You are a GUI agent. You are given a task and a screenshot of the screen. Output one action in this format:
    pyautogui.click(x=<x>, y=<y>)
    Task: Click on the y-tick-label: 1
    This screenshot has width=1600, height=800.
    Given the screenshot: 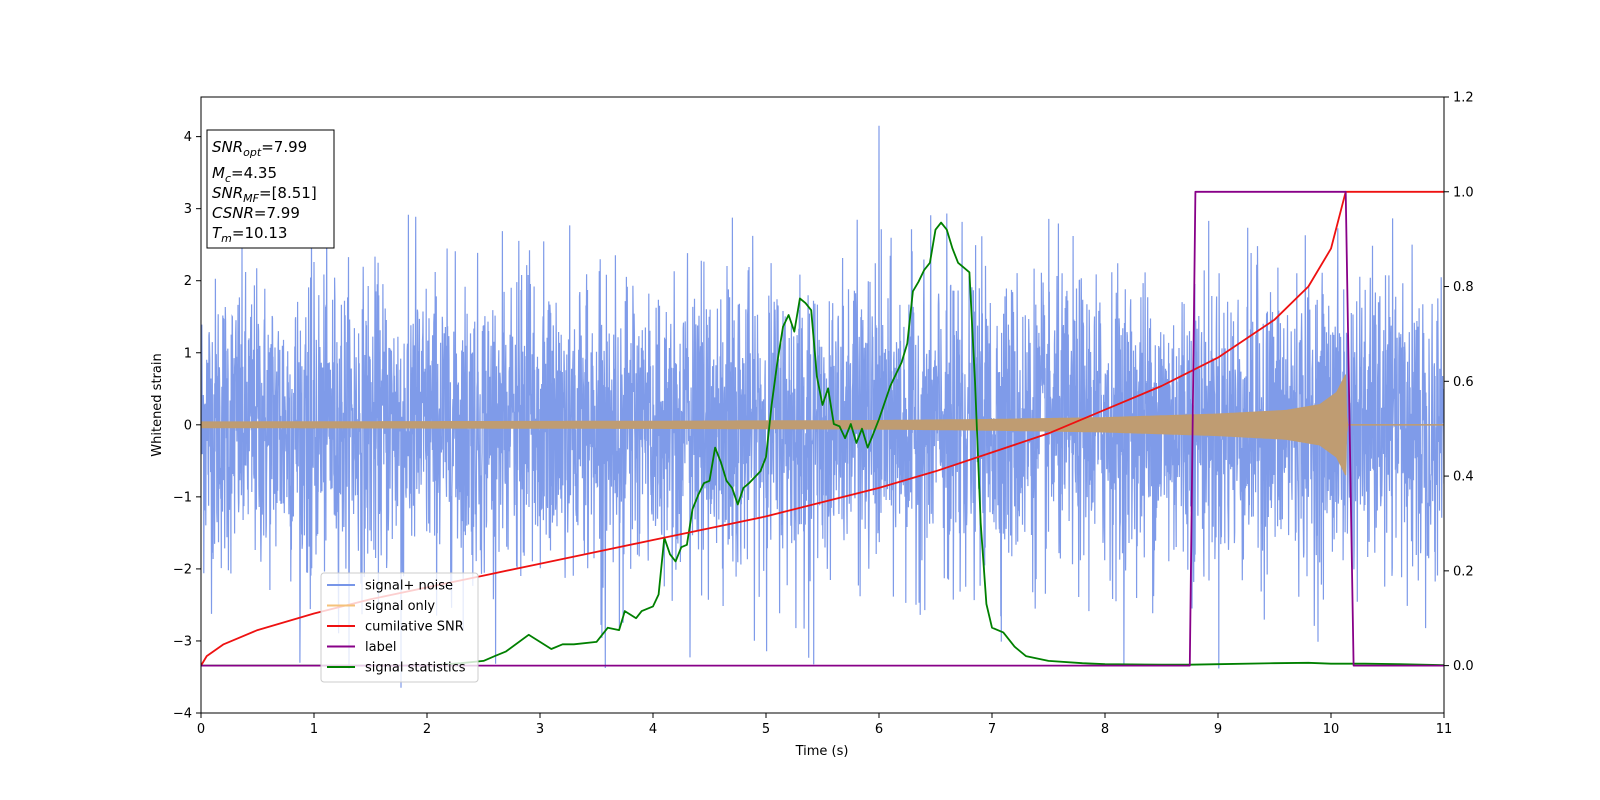 What is the action you would take?
    pyautogui.click(x=188, y=353)
    